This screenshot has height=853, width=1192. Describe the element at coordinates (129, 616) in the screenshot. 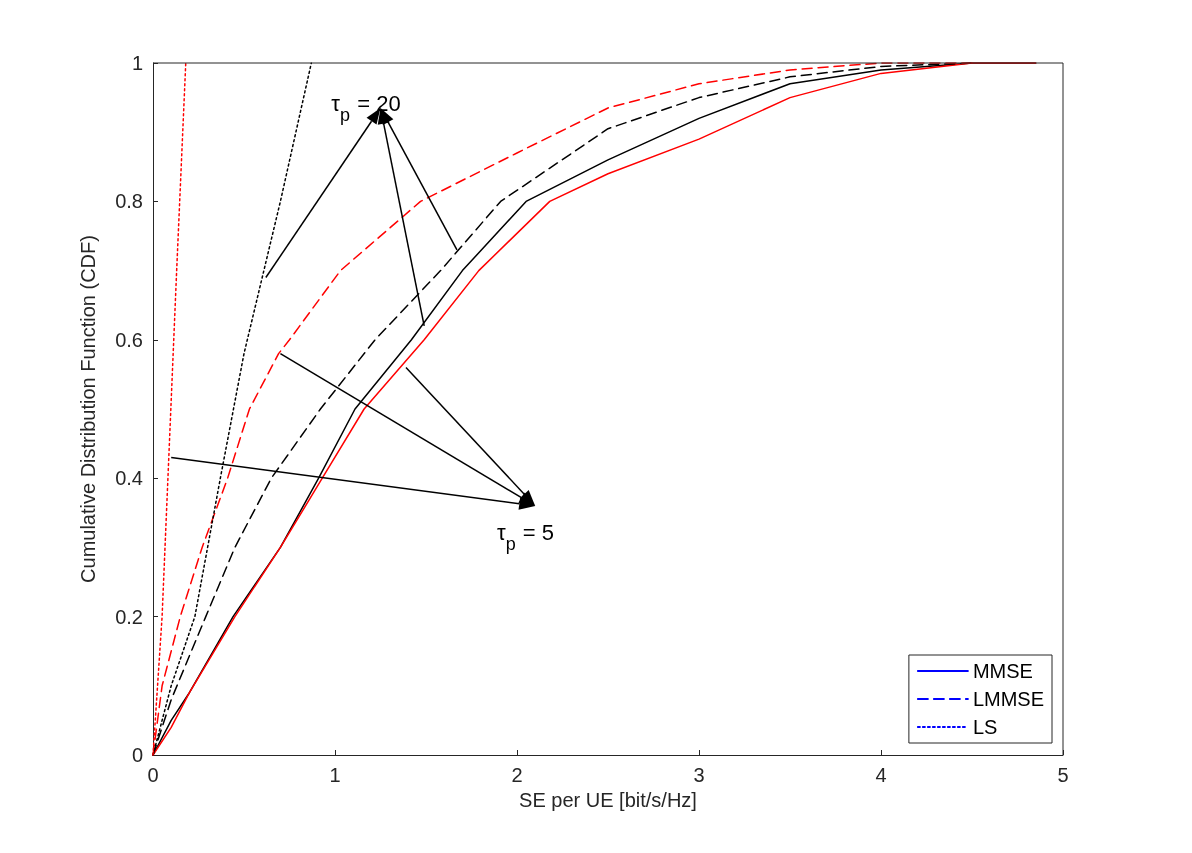

I see `y-tick-label: 0.2` at that location.